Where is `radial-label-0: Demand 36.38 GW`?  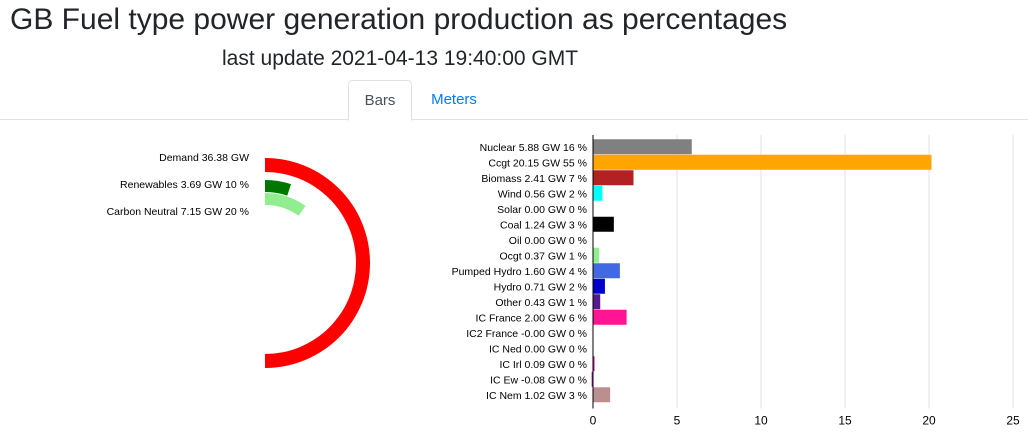 radial-label-0: Demand 36.38 GW is located at coordinates (204, 158).